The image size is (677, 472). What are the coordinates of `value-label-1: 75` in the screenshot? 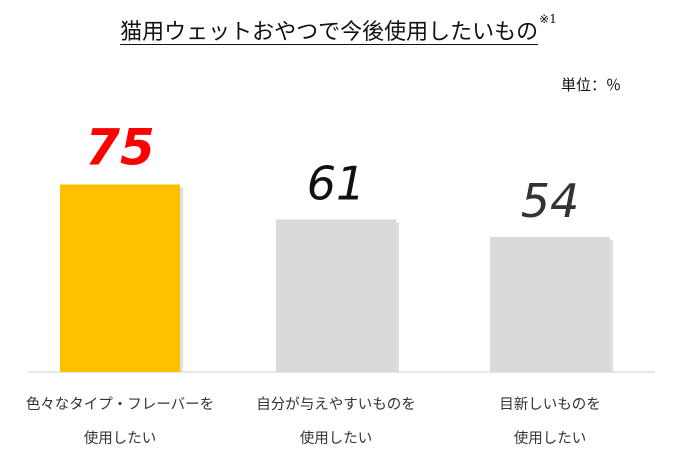 It's located at (120, 148).